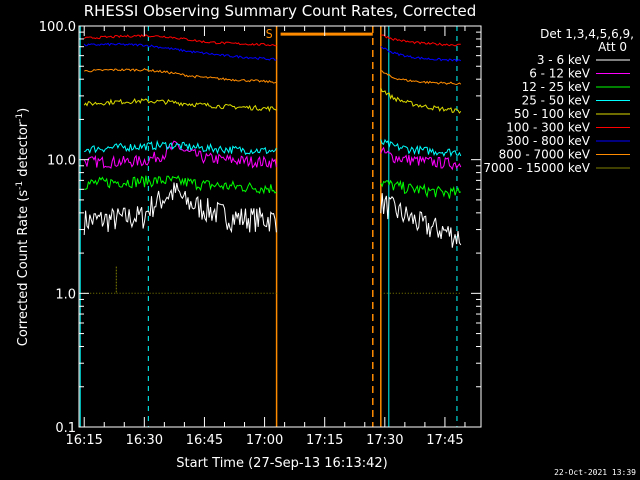 This screenshot has height=480, width=640. I want to click on legend-header-detectors: Det 1,3,4,5,6,9,, so click(587, 34).